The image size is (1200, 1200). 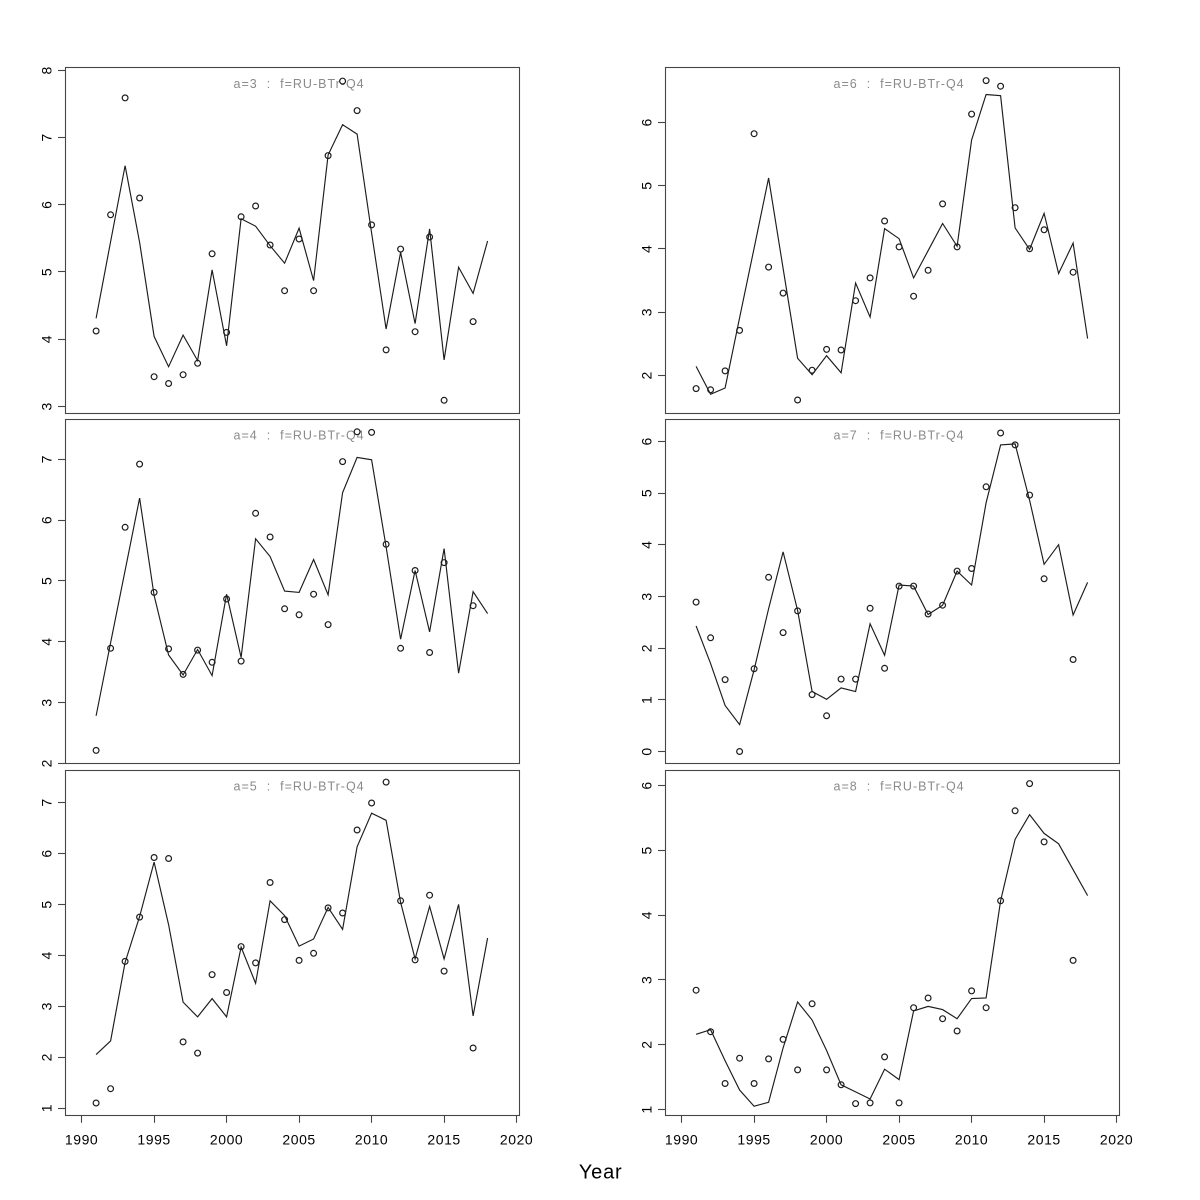 I want to click on svg-text: a=6 : f=RU-BTr-Q4, so click(x=899, y=84).